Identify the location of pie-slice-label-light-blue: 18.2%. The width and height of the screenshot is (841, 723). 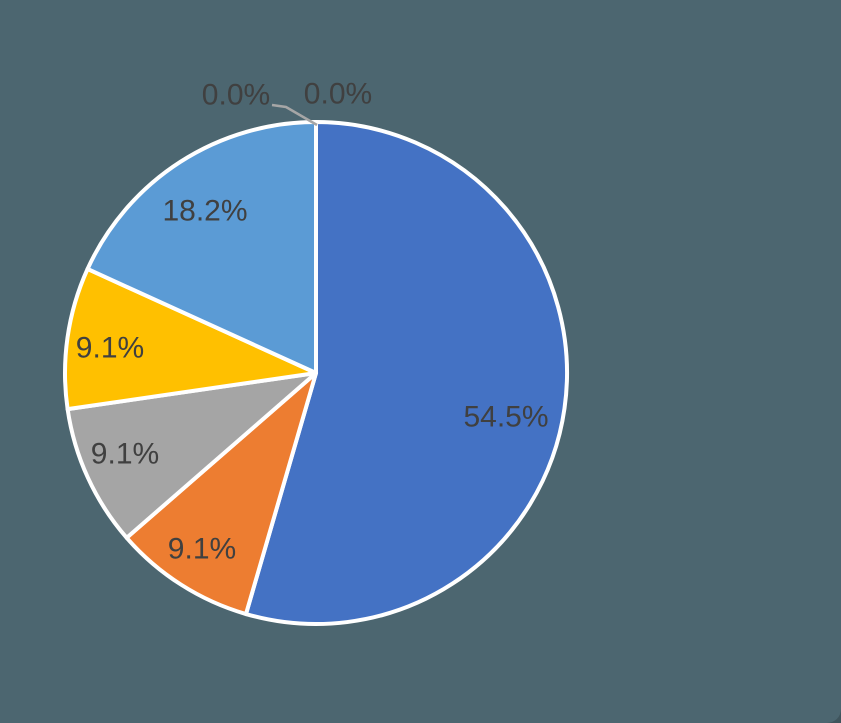
(204, 211).